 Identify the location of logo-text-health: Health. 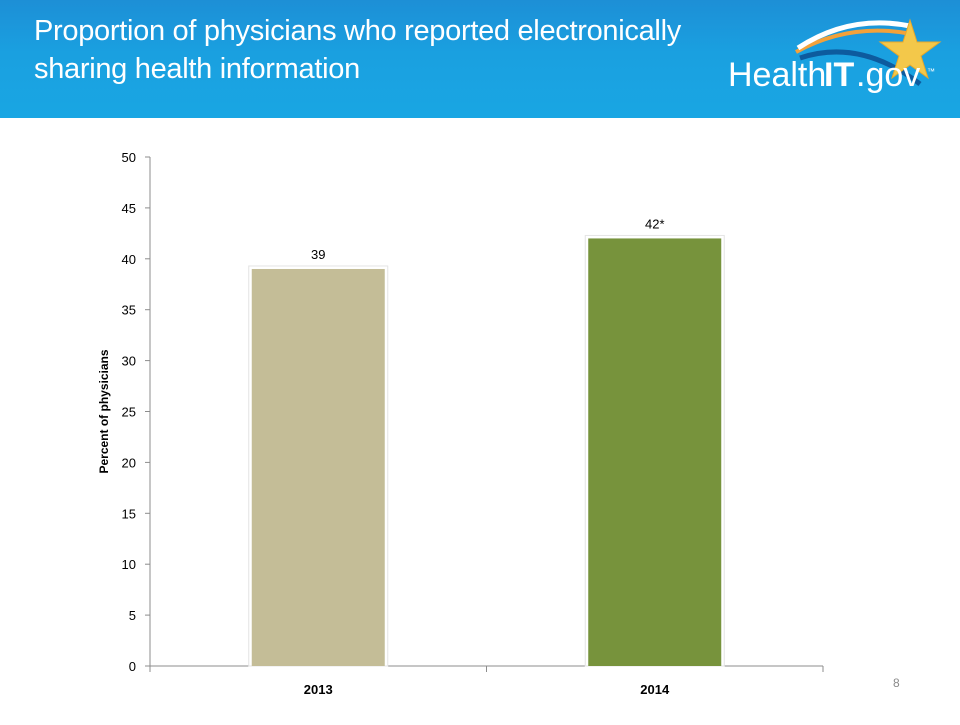
(777, 75).